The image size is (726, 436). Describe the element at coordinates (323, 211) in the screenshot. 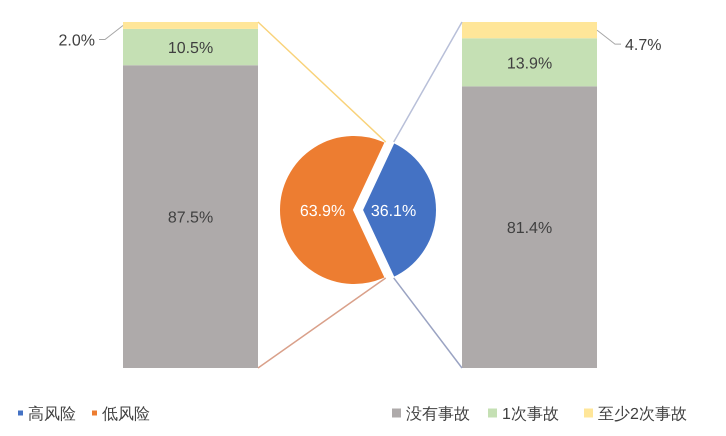

I see `data-label: 63.9%` at that location.